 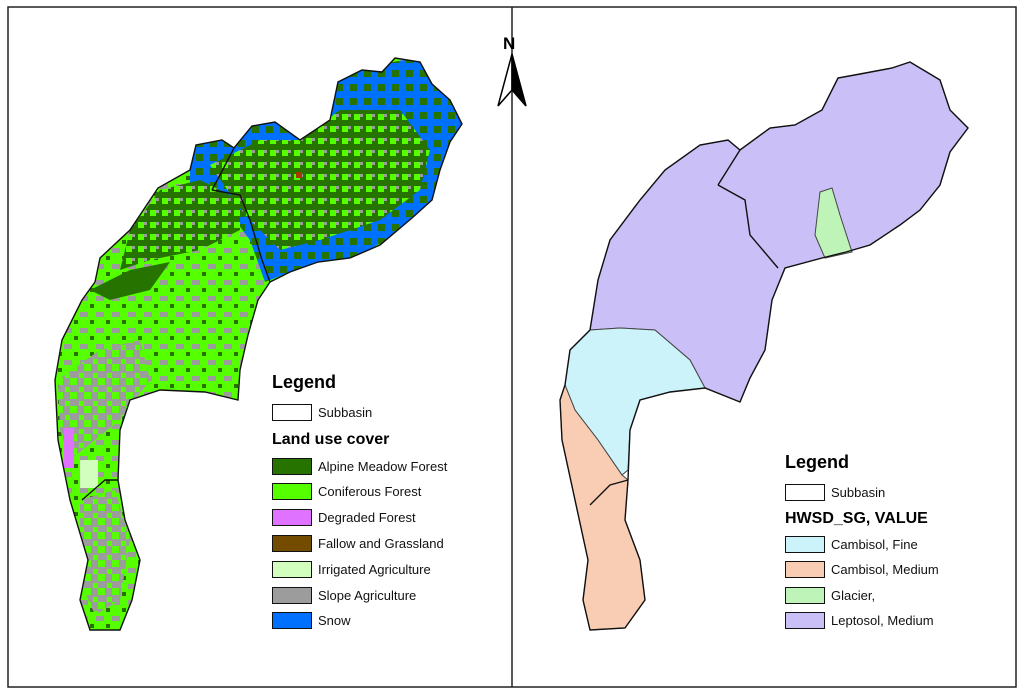 I want to click on left-legend-title: Legend, so click(x=304, y=382).